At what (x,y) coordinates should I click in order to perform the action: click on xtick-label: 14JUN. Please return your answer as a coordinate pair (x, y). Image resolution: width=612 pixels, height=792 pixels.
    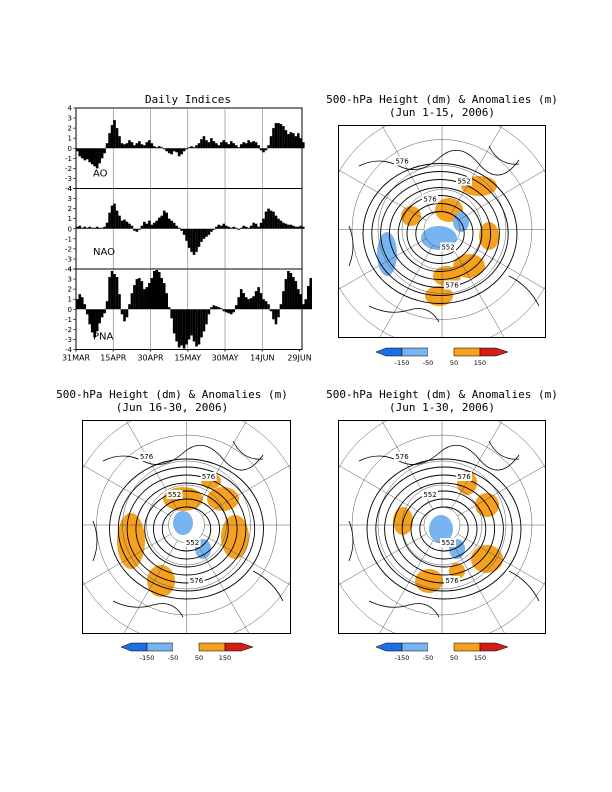
    Looking at the image, I should click on (262, 358).